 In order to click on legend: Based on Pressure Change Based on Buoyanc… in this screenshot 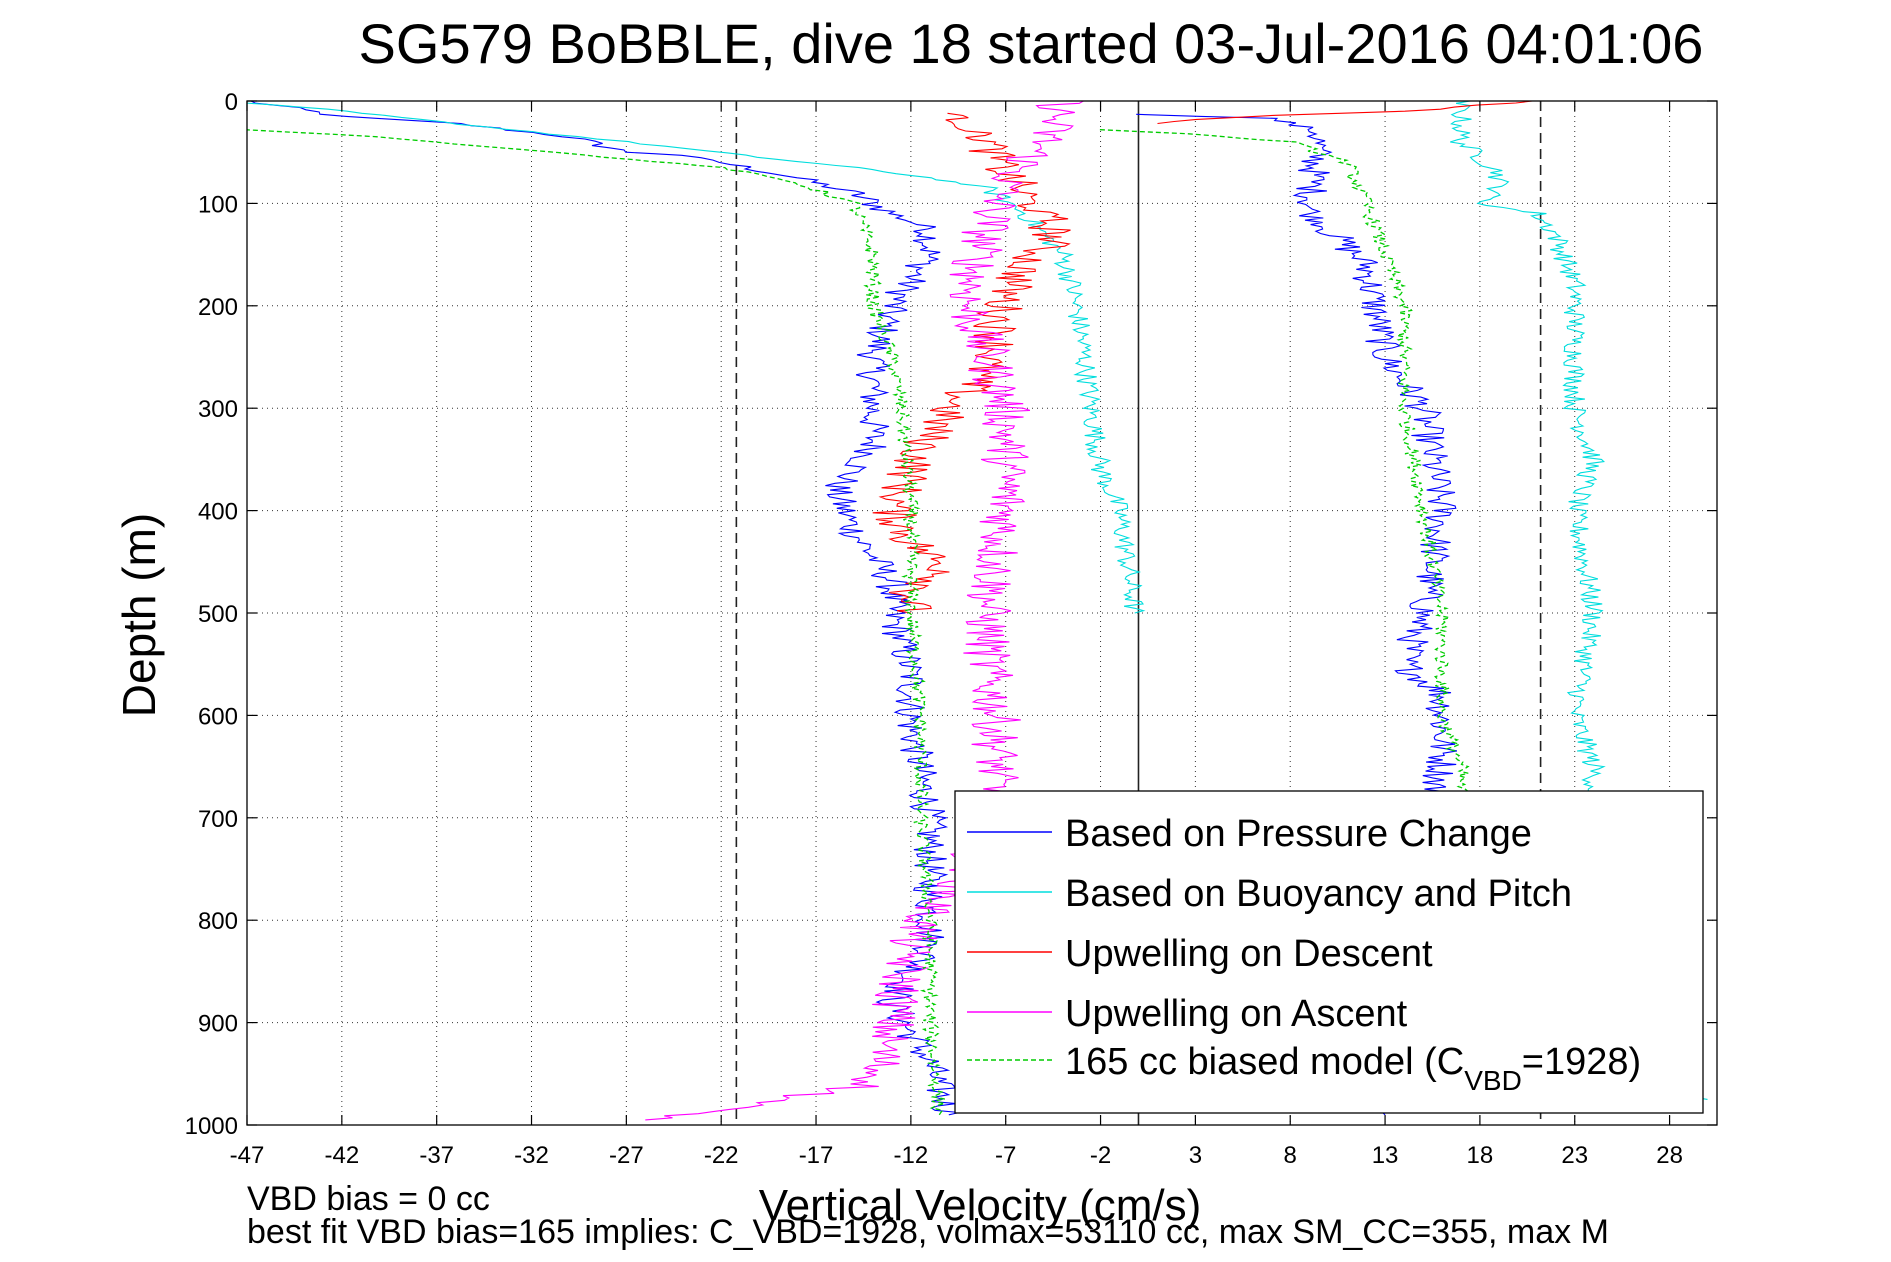, I will do `click(1329, 952)`.